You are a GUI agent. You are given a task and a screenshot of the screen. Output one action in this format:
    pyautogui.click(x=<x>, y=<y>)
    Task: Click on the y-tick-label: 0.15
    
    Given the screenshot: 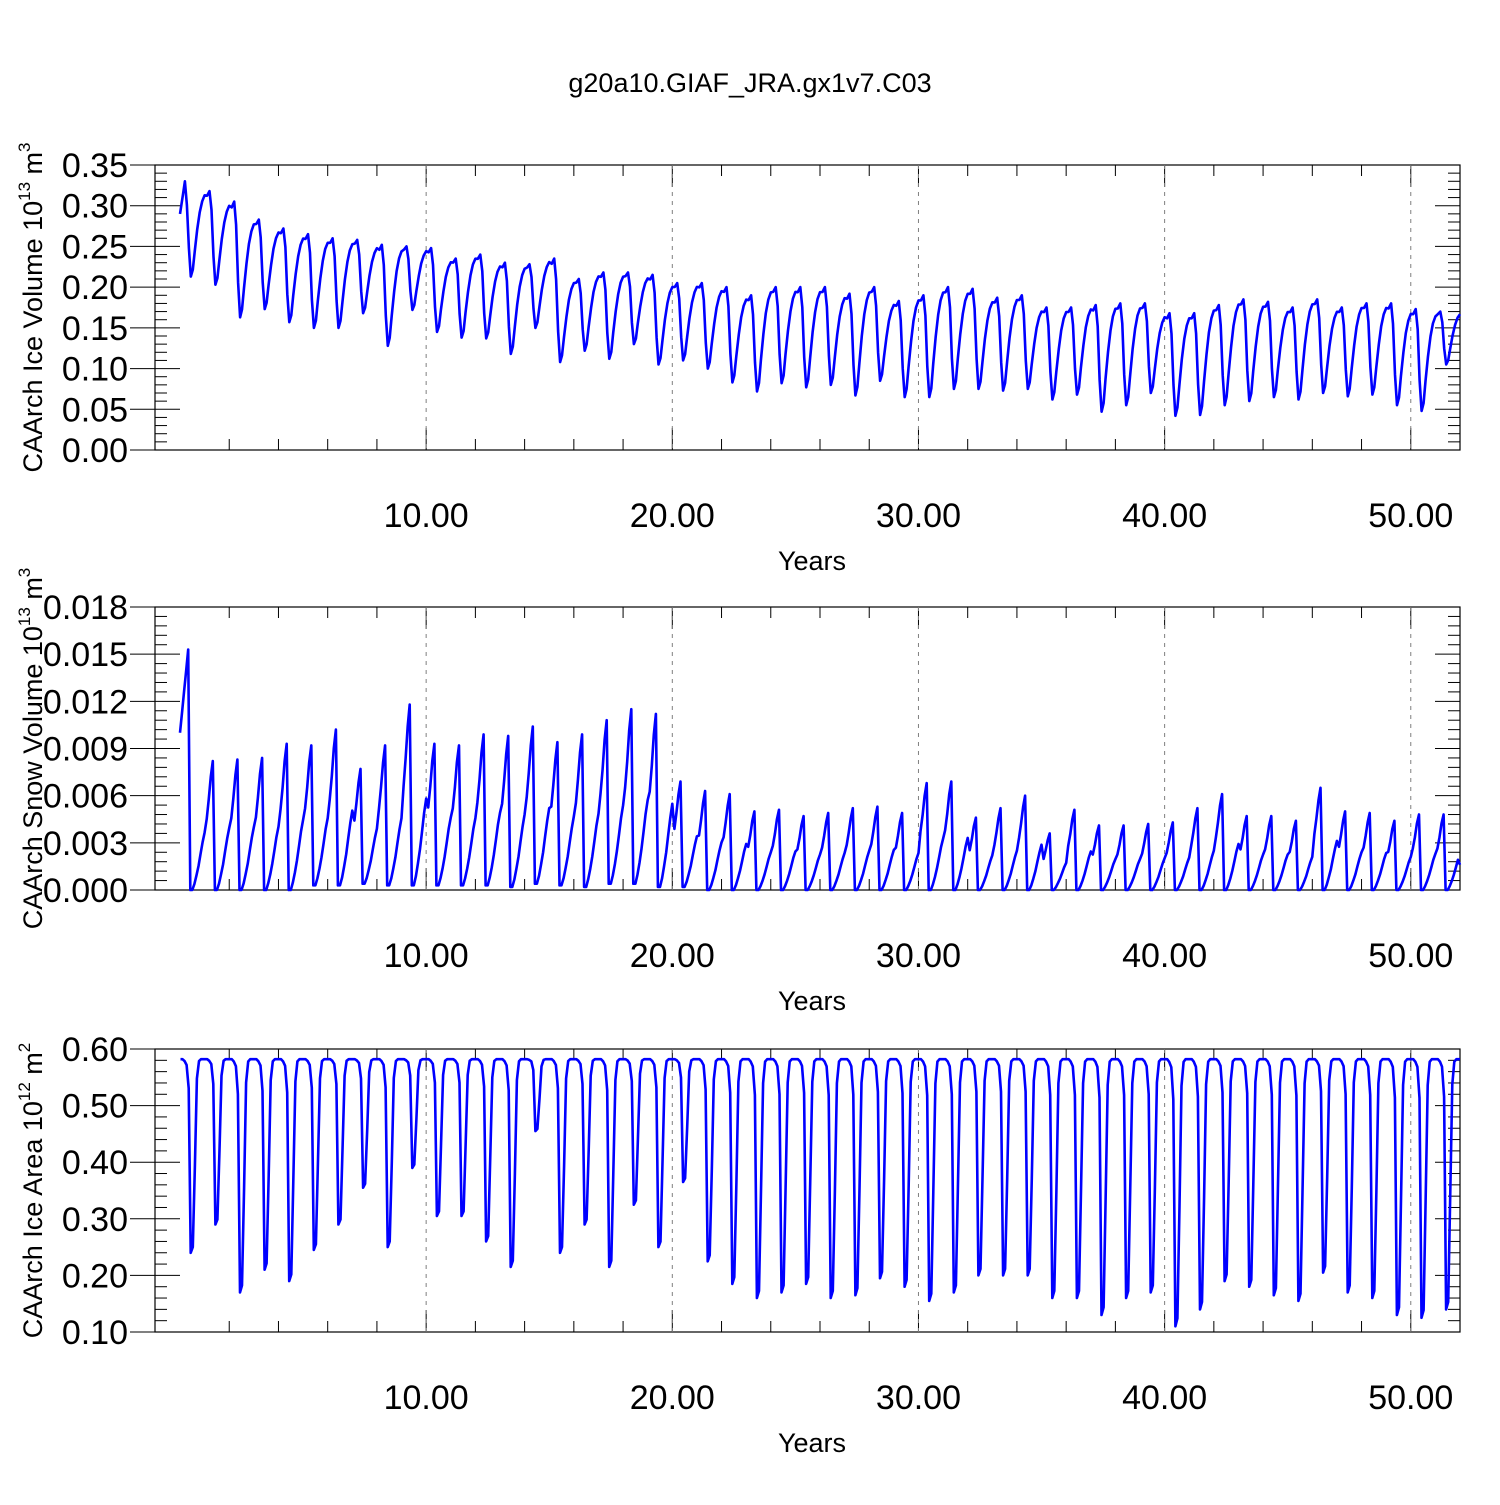 What is the action you would take?
    pyautogui.click(x=95, y=329)
    